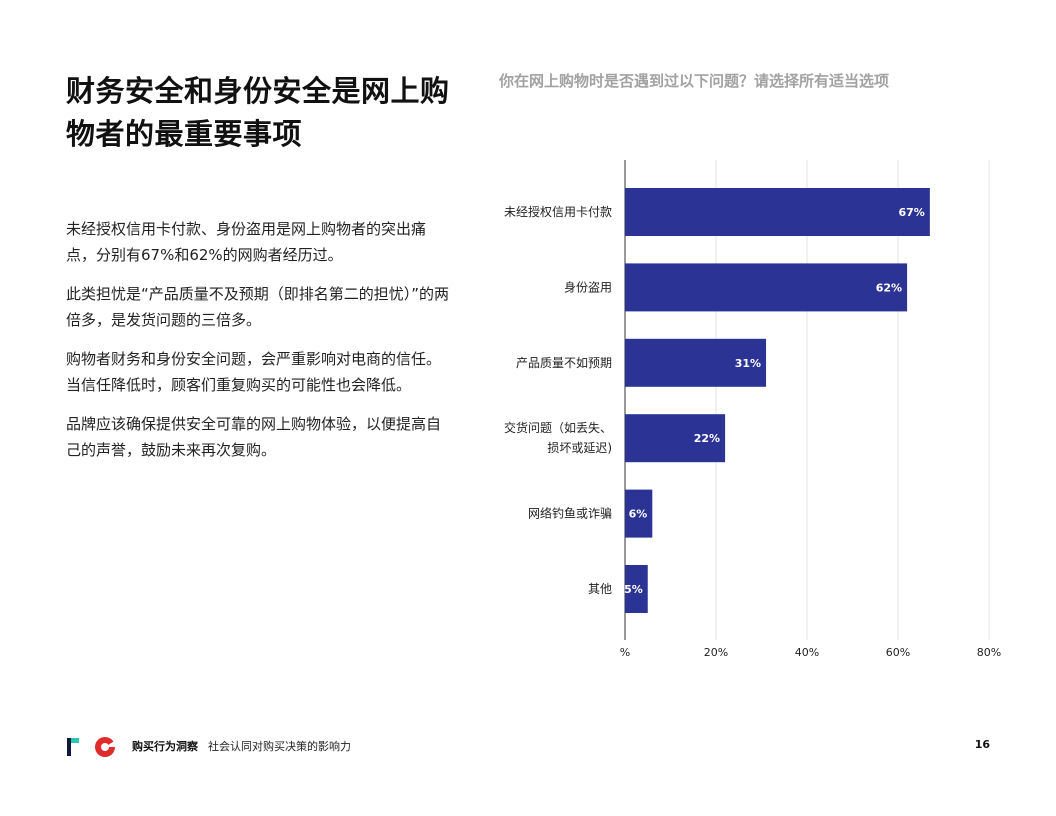 This screenshot has width=1056, height=816. Describe the element at coordinates (564, 362) in the screenshot. I see `category-label: 产品质量不如预期` at that location.